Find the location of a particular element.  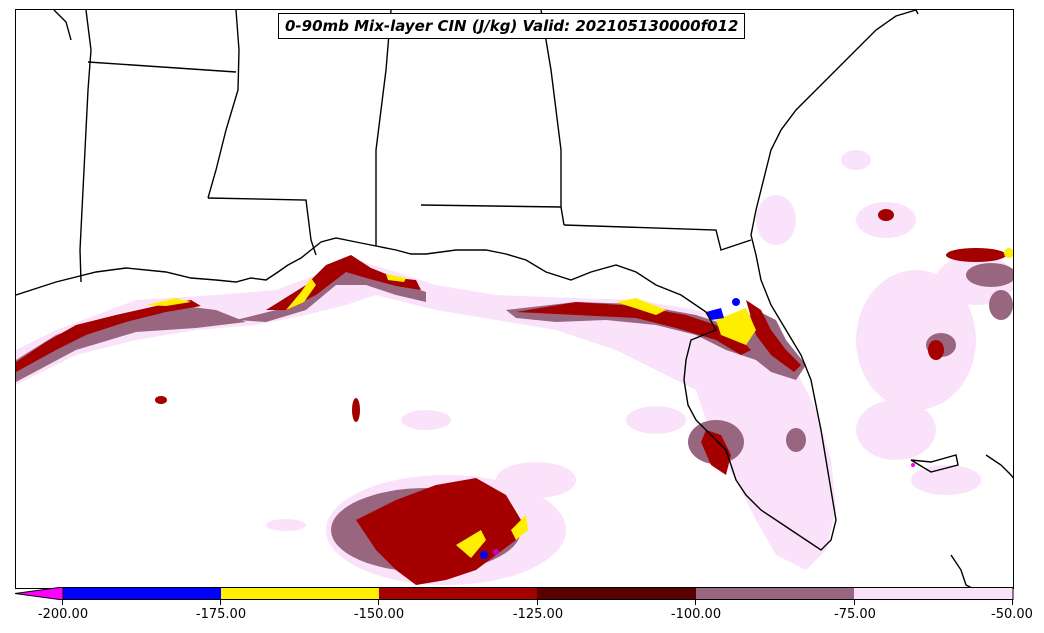

colorbar is located at coordinates (514, 593).